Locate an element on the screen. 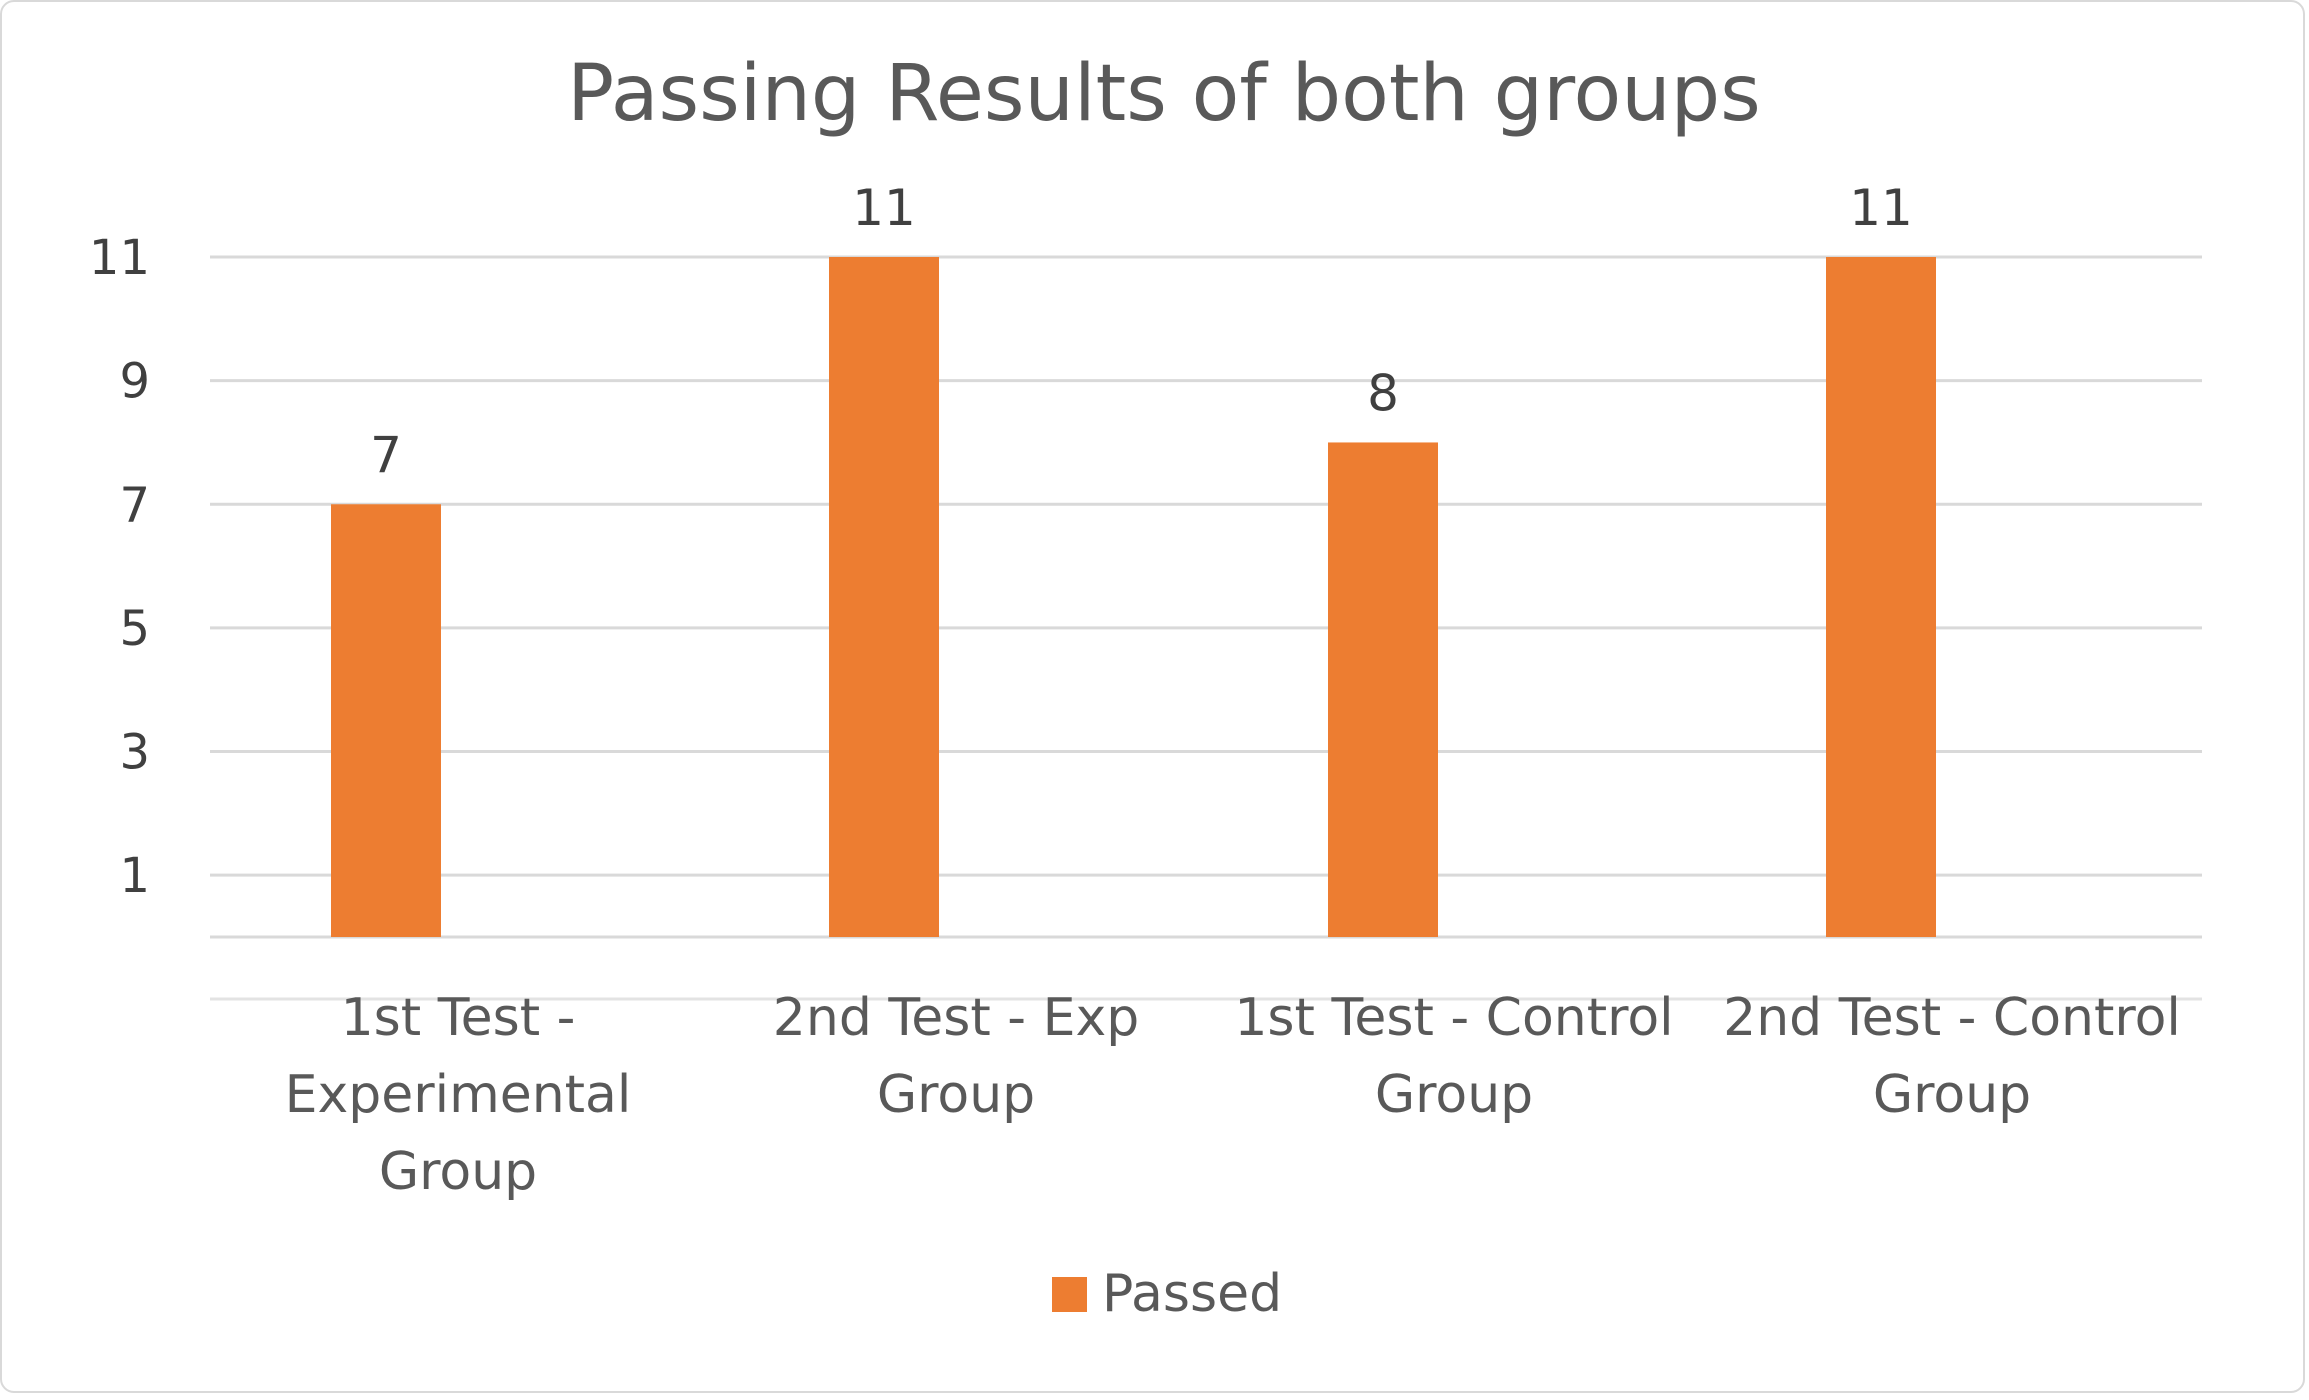 This screenshot has height=1400, width=2309. x-category-label: 2nd Test - Exp is located at coordinates (956, 1018).